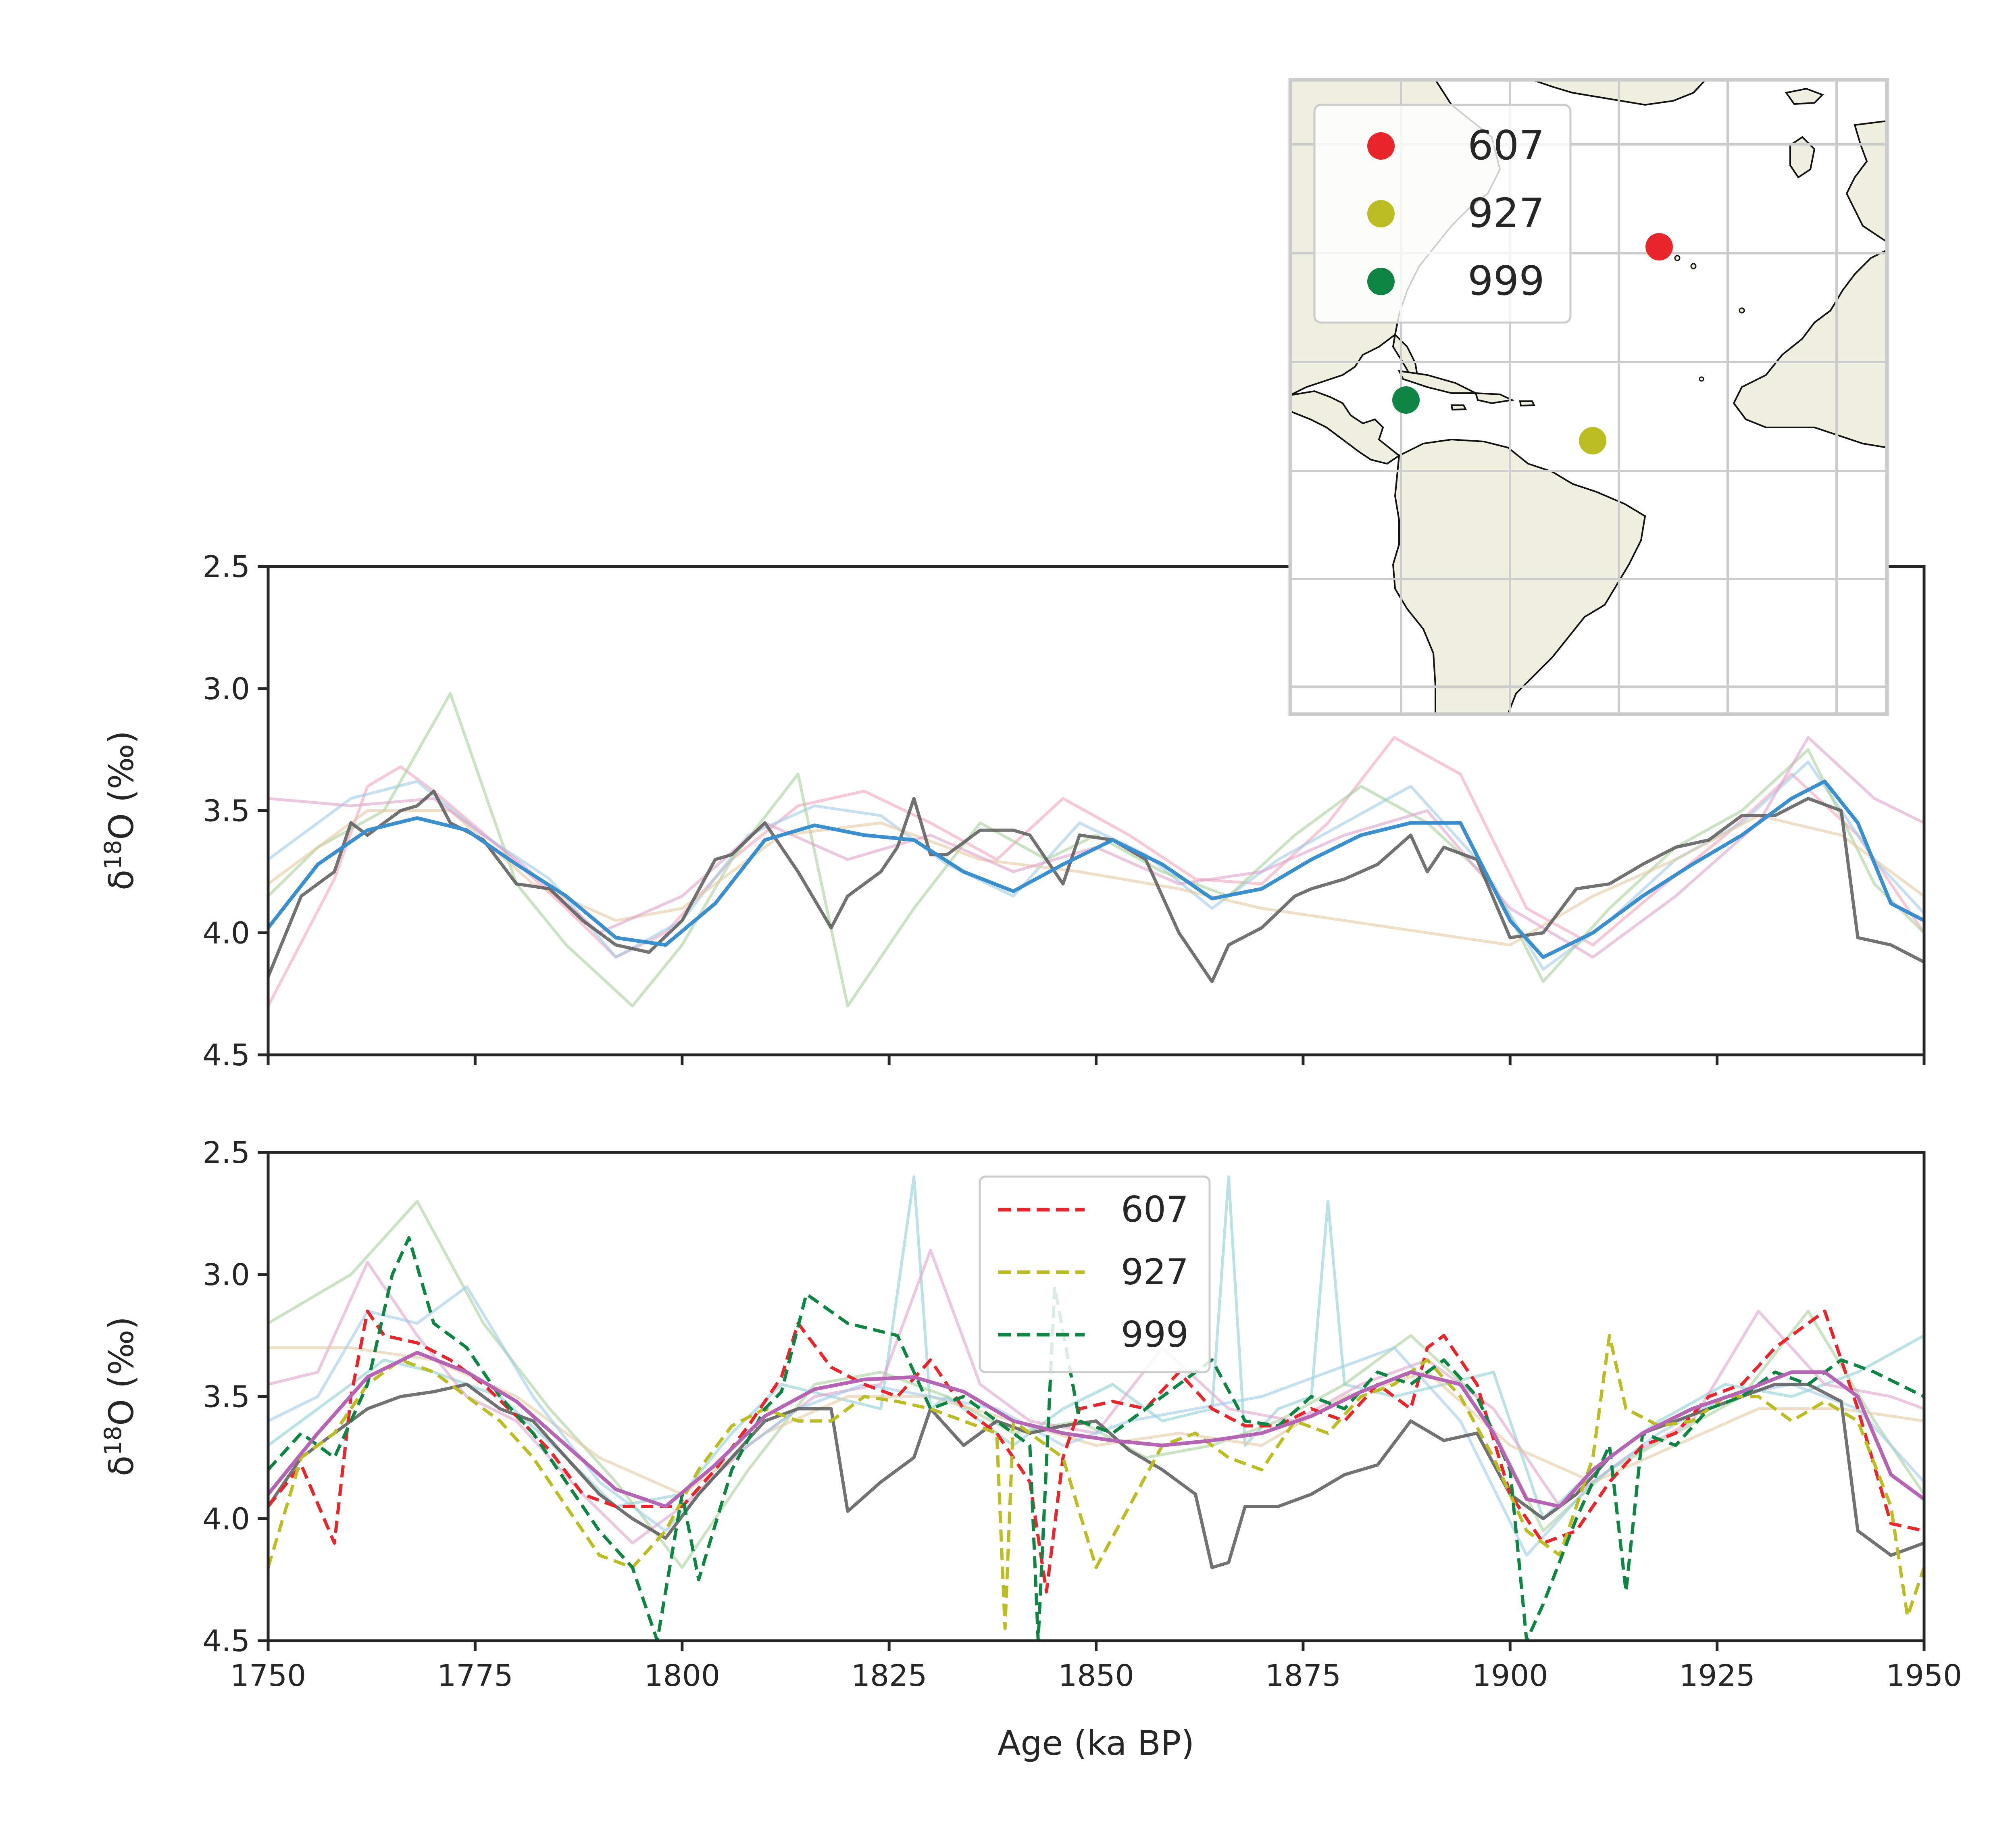 This screenshot has height=1827, width=2016. What do you see at coordinates (1155, 1209) in the screenshot?
I see `legend-label-607: 607` at bounding box center [1155, 1209].